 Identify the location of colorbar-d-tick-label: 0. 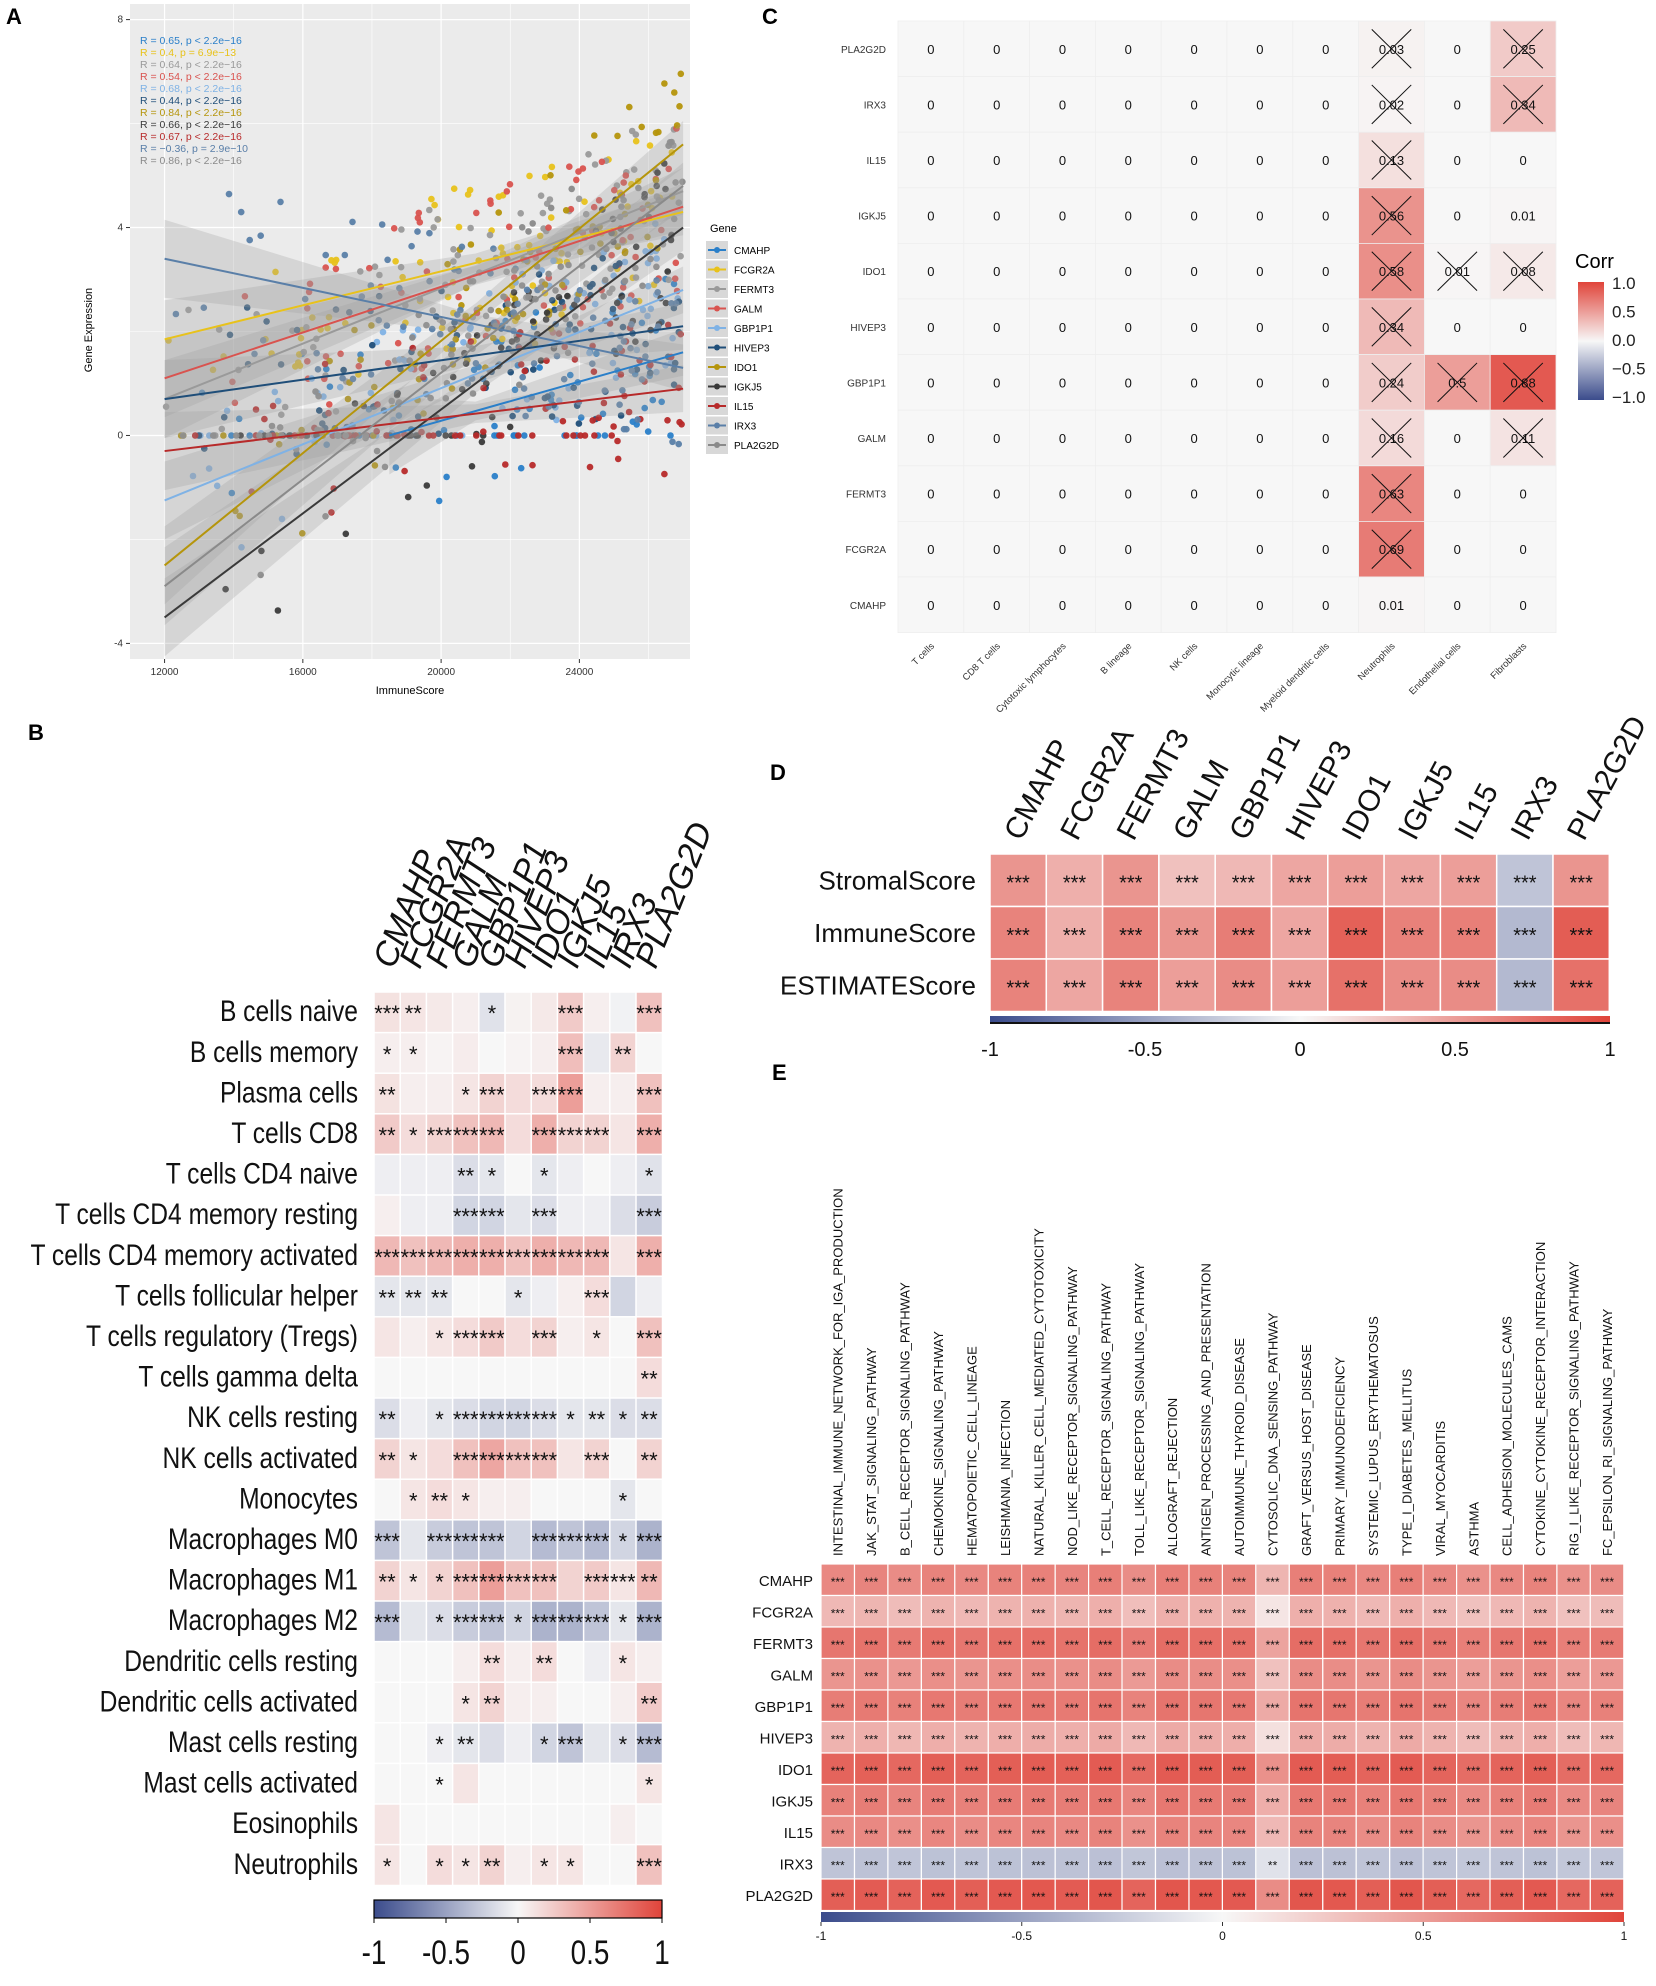
(1299, 1050).